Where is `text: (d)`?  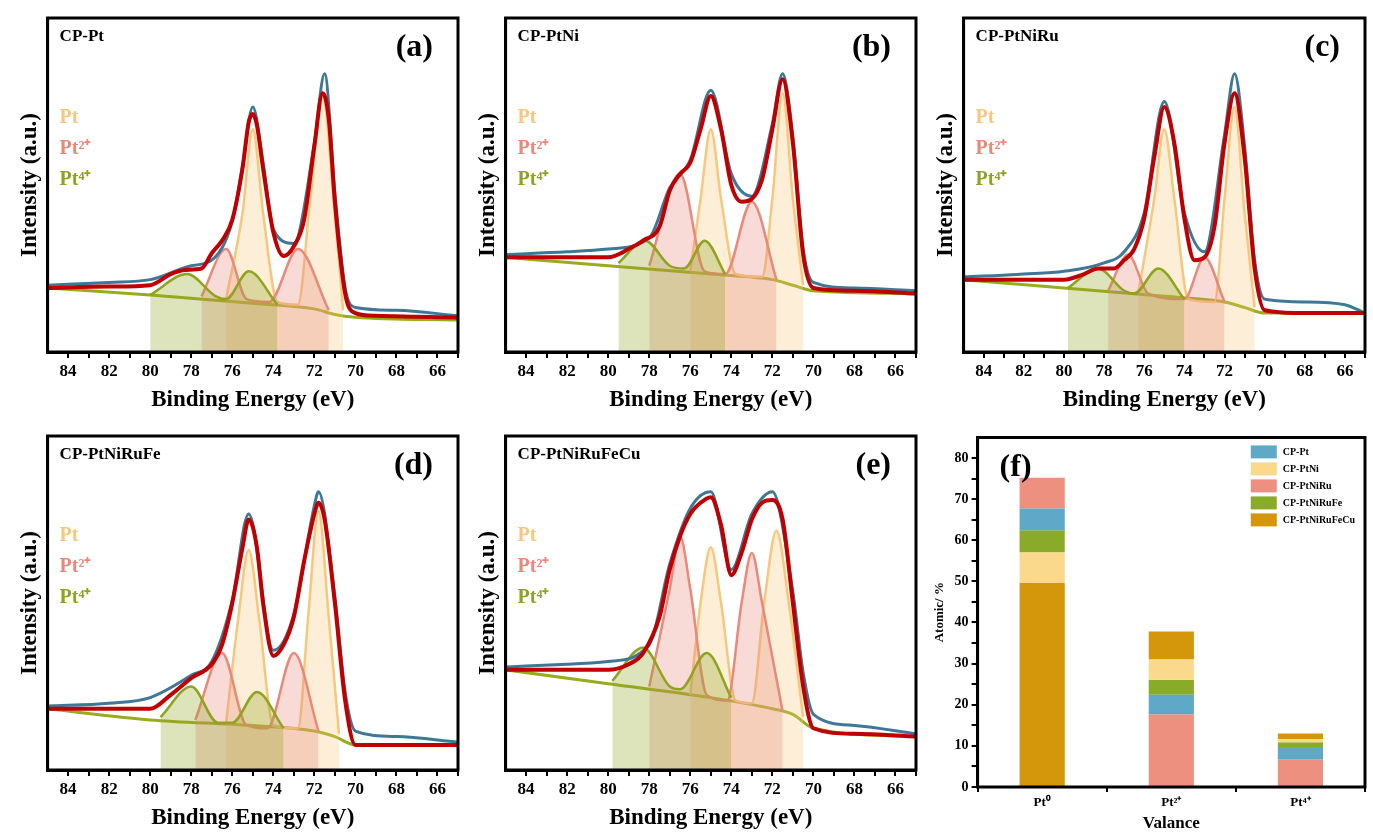 text: (d) is located at coordinates (413, 463).